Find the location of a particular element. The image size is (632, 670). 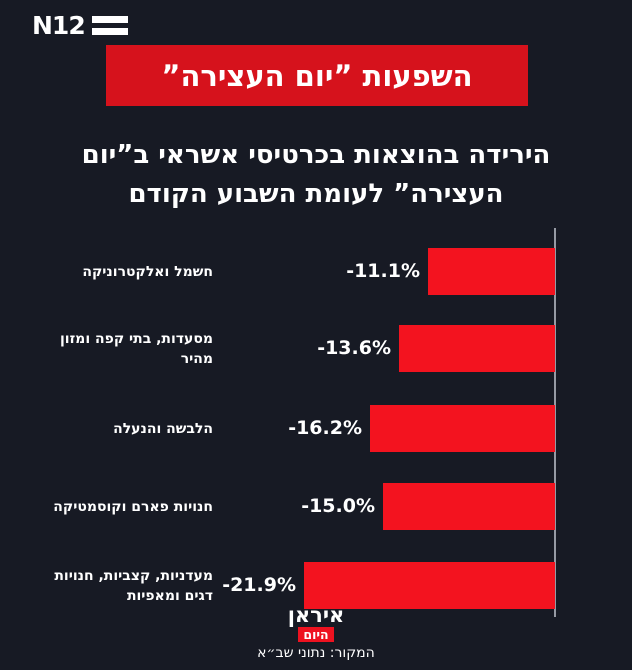

n12-logo: N12 is located at coordinates (80, 25).